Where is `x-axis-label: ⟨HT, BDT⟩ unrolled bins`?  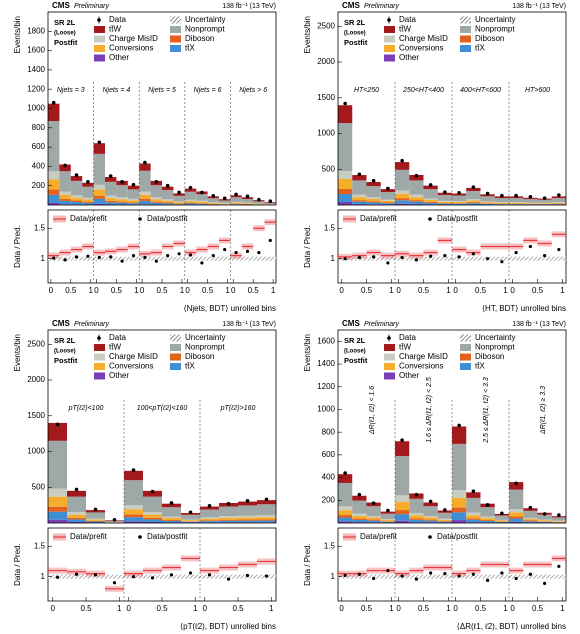 x-axis-label: ⟨HT, BDT⟩ unrolled bins is located at coordinates (524, 308).